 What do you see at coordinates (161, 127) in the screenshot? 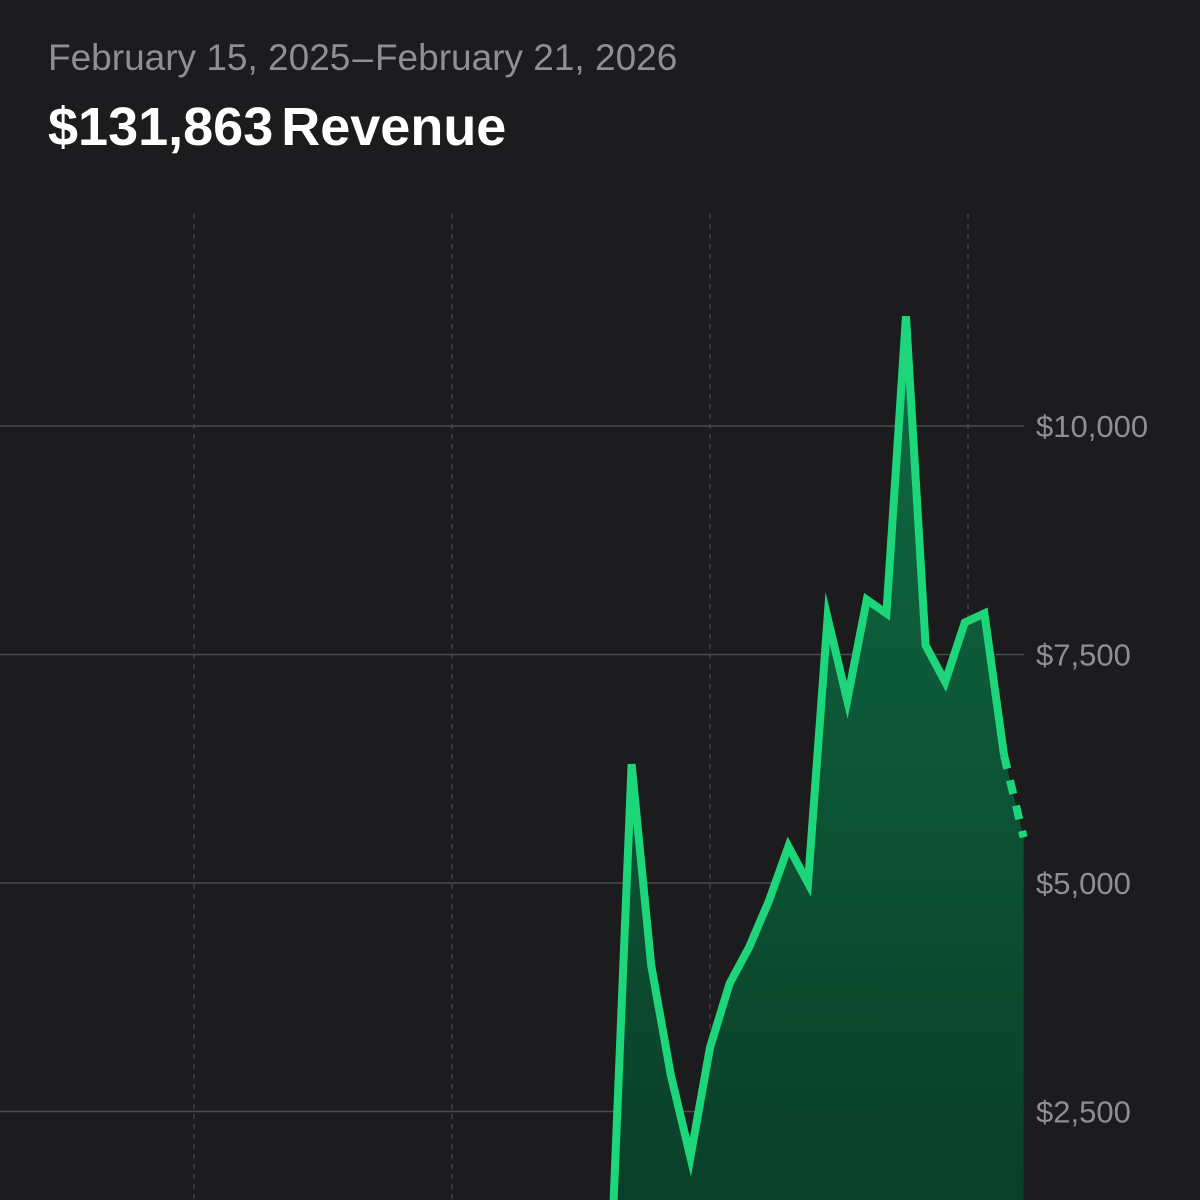
I see `total-value: $131,863` at bounding box center [161, 127].